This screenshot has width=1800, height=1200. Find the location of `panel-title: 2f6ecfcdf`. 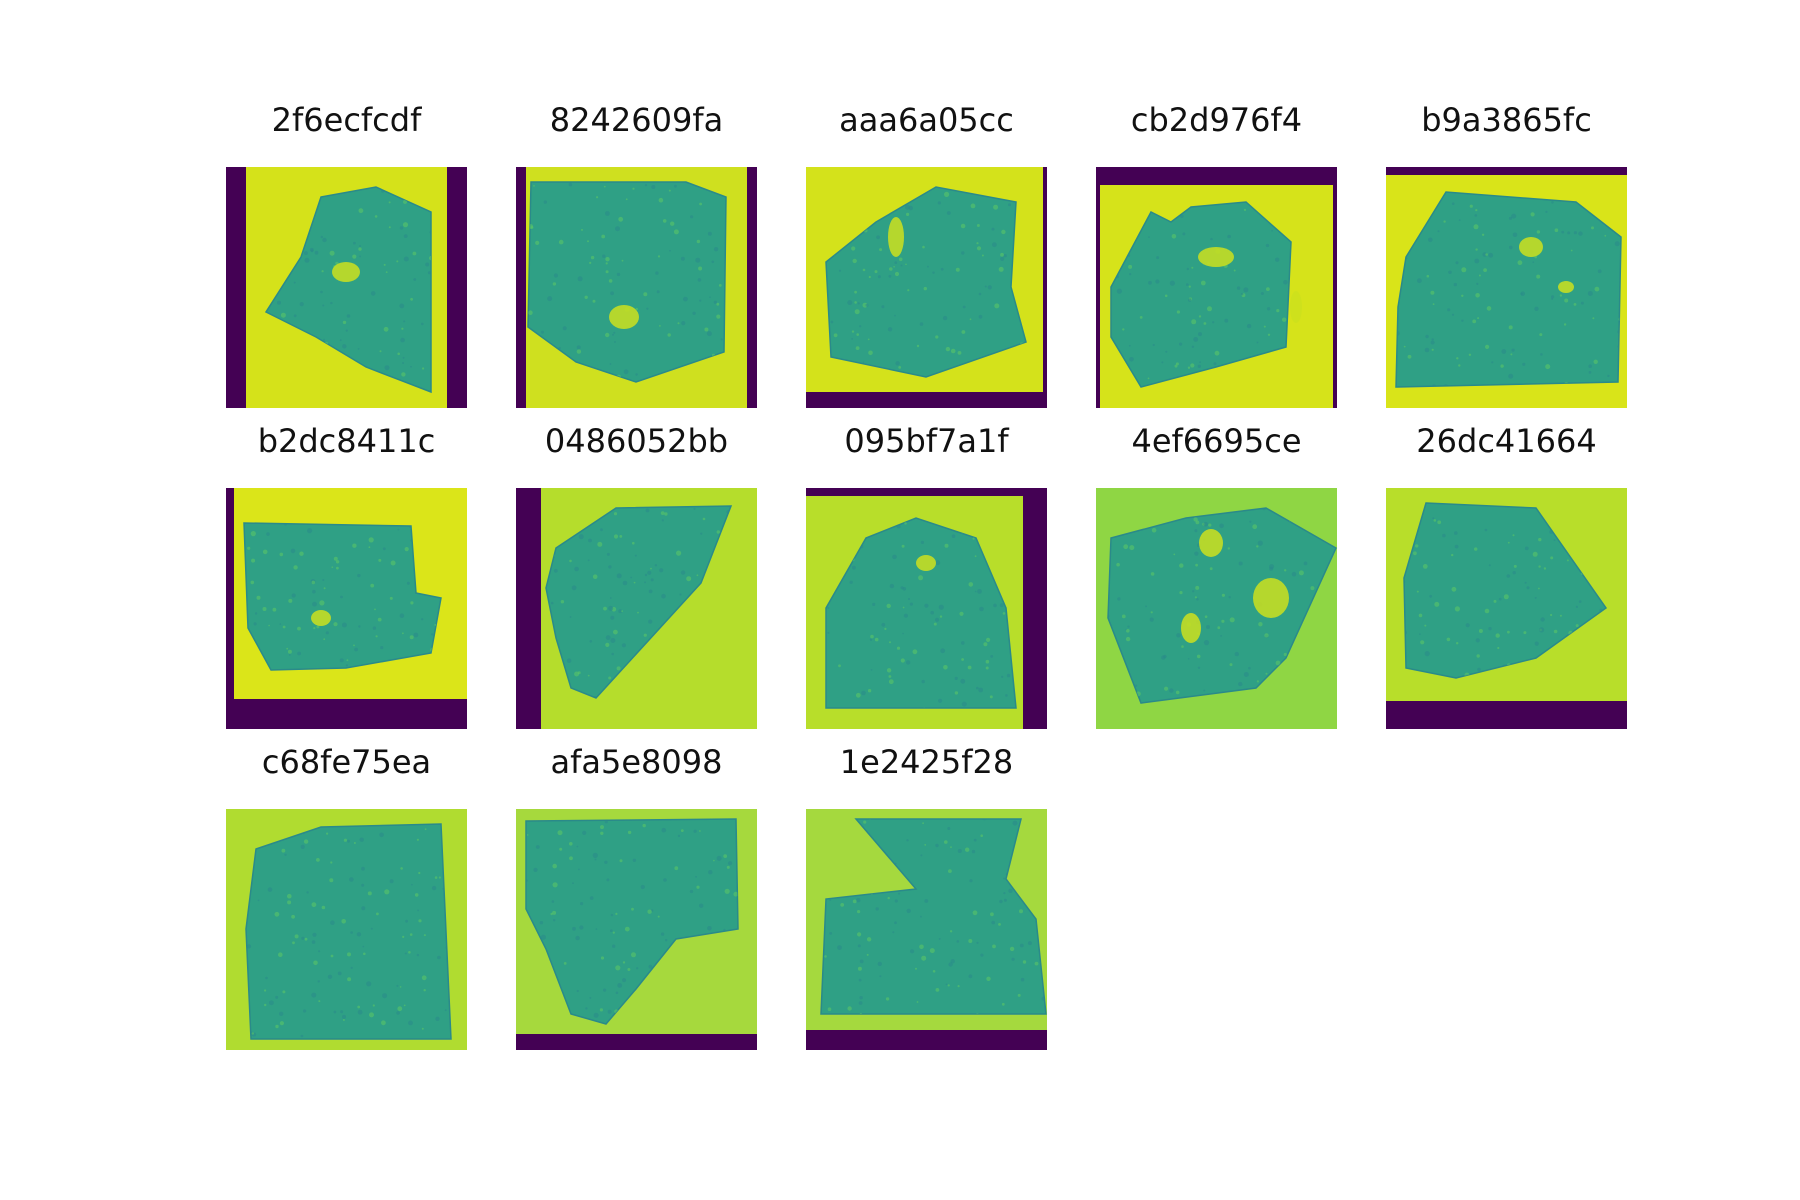

panel-title: 2f6ecfcdf is located at coordinates (346, 120).